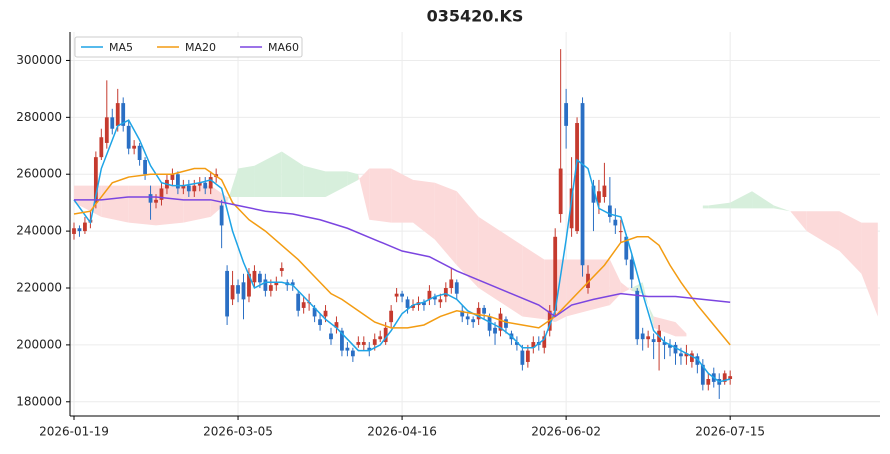 The height and width of the screenshot is (454, 890). I want to click on x-tick-label: 2026-06-02, so click(566, 432).